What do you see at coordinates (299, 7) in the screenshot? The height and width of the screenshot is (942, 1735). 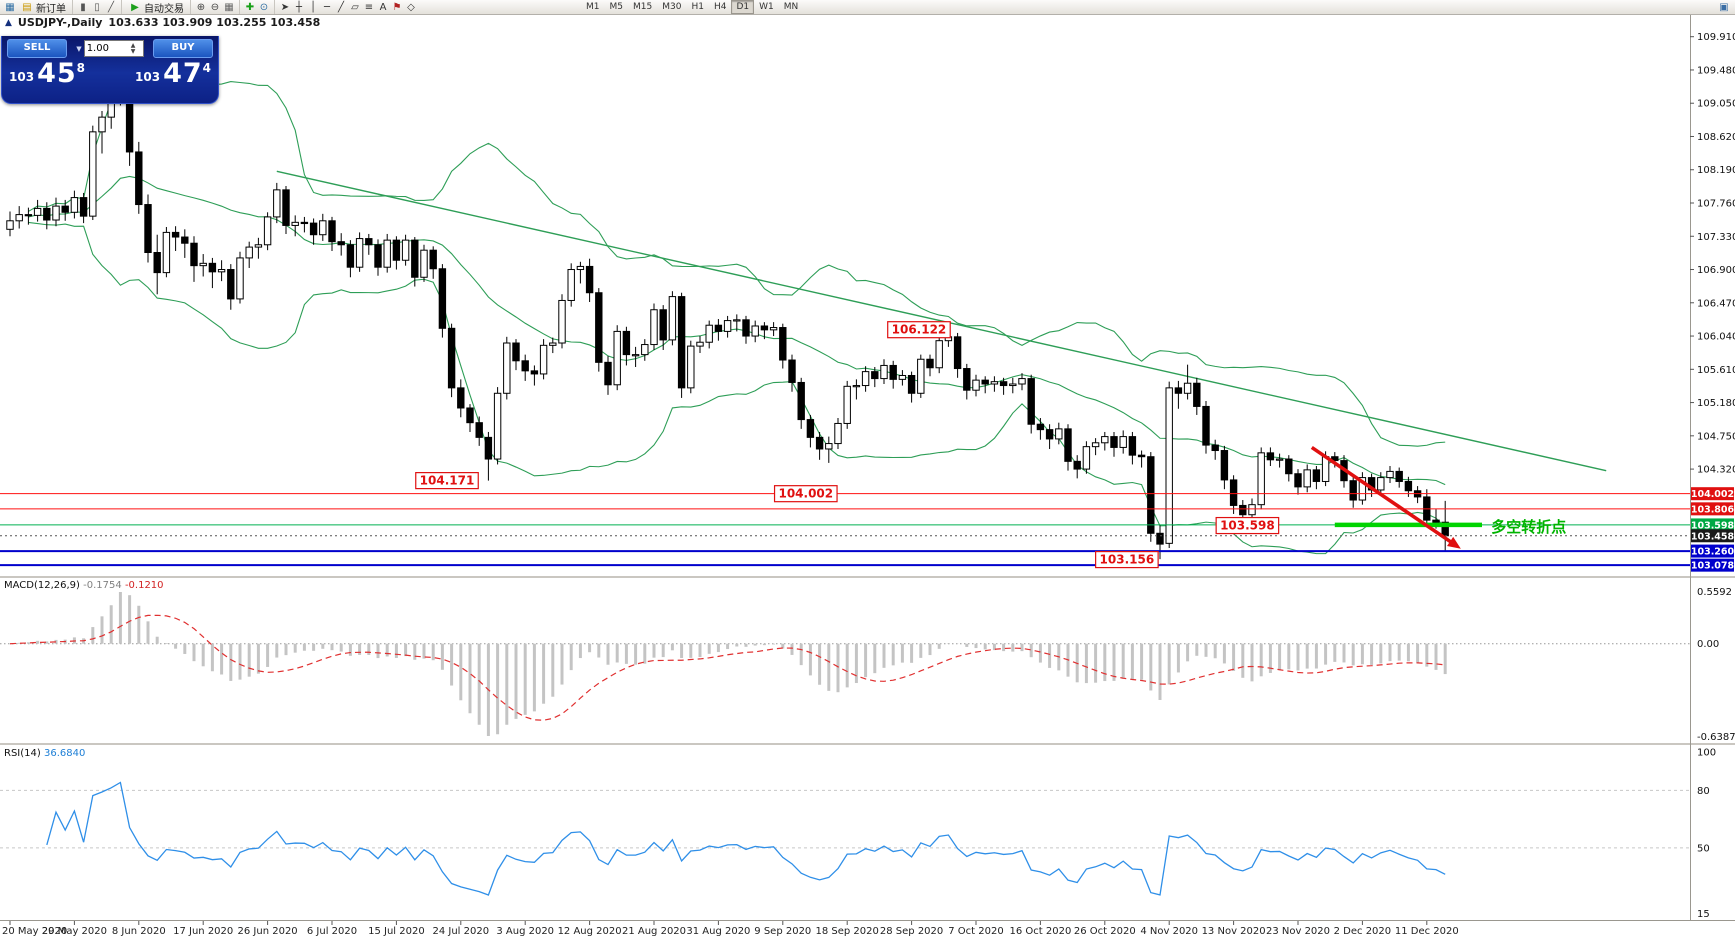 I see `crosshair-icon: ┼` at bounding box center [299, 7].